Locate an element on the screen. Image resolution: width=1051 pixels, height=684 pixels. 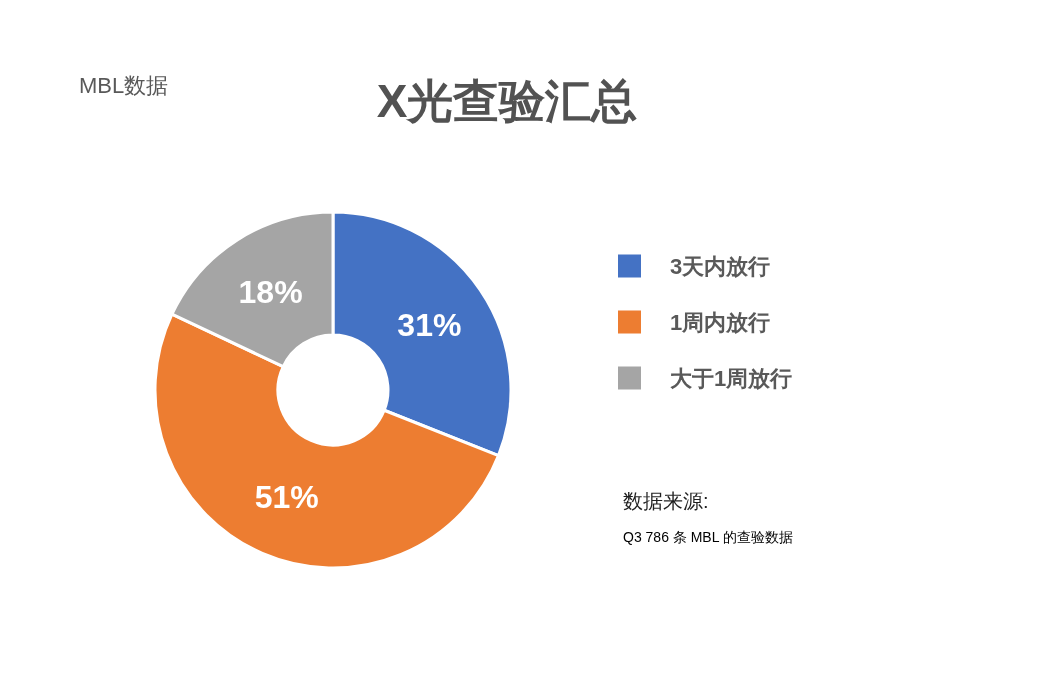
subtitle: MBL数据 is located at coordinates (124, 85).